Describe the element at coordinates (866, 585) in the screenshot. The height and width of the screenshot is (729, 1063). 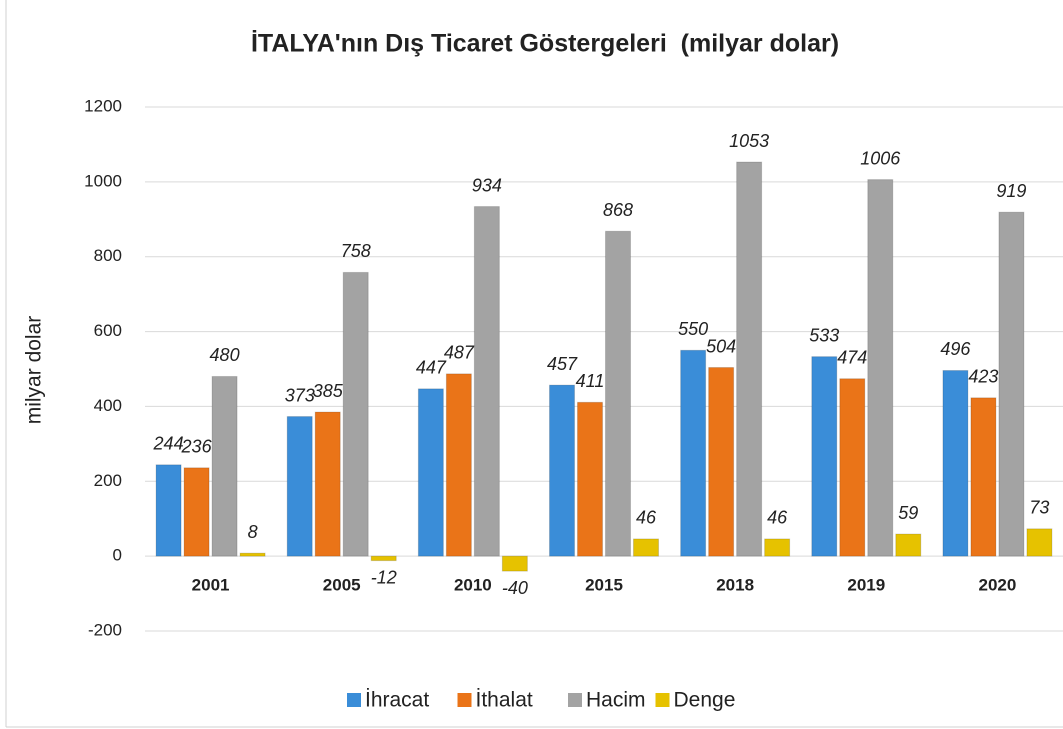
I see `x-tick-label: 2019` at that location.